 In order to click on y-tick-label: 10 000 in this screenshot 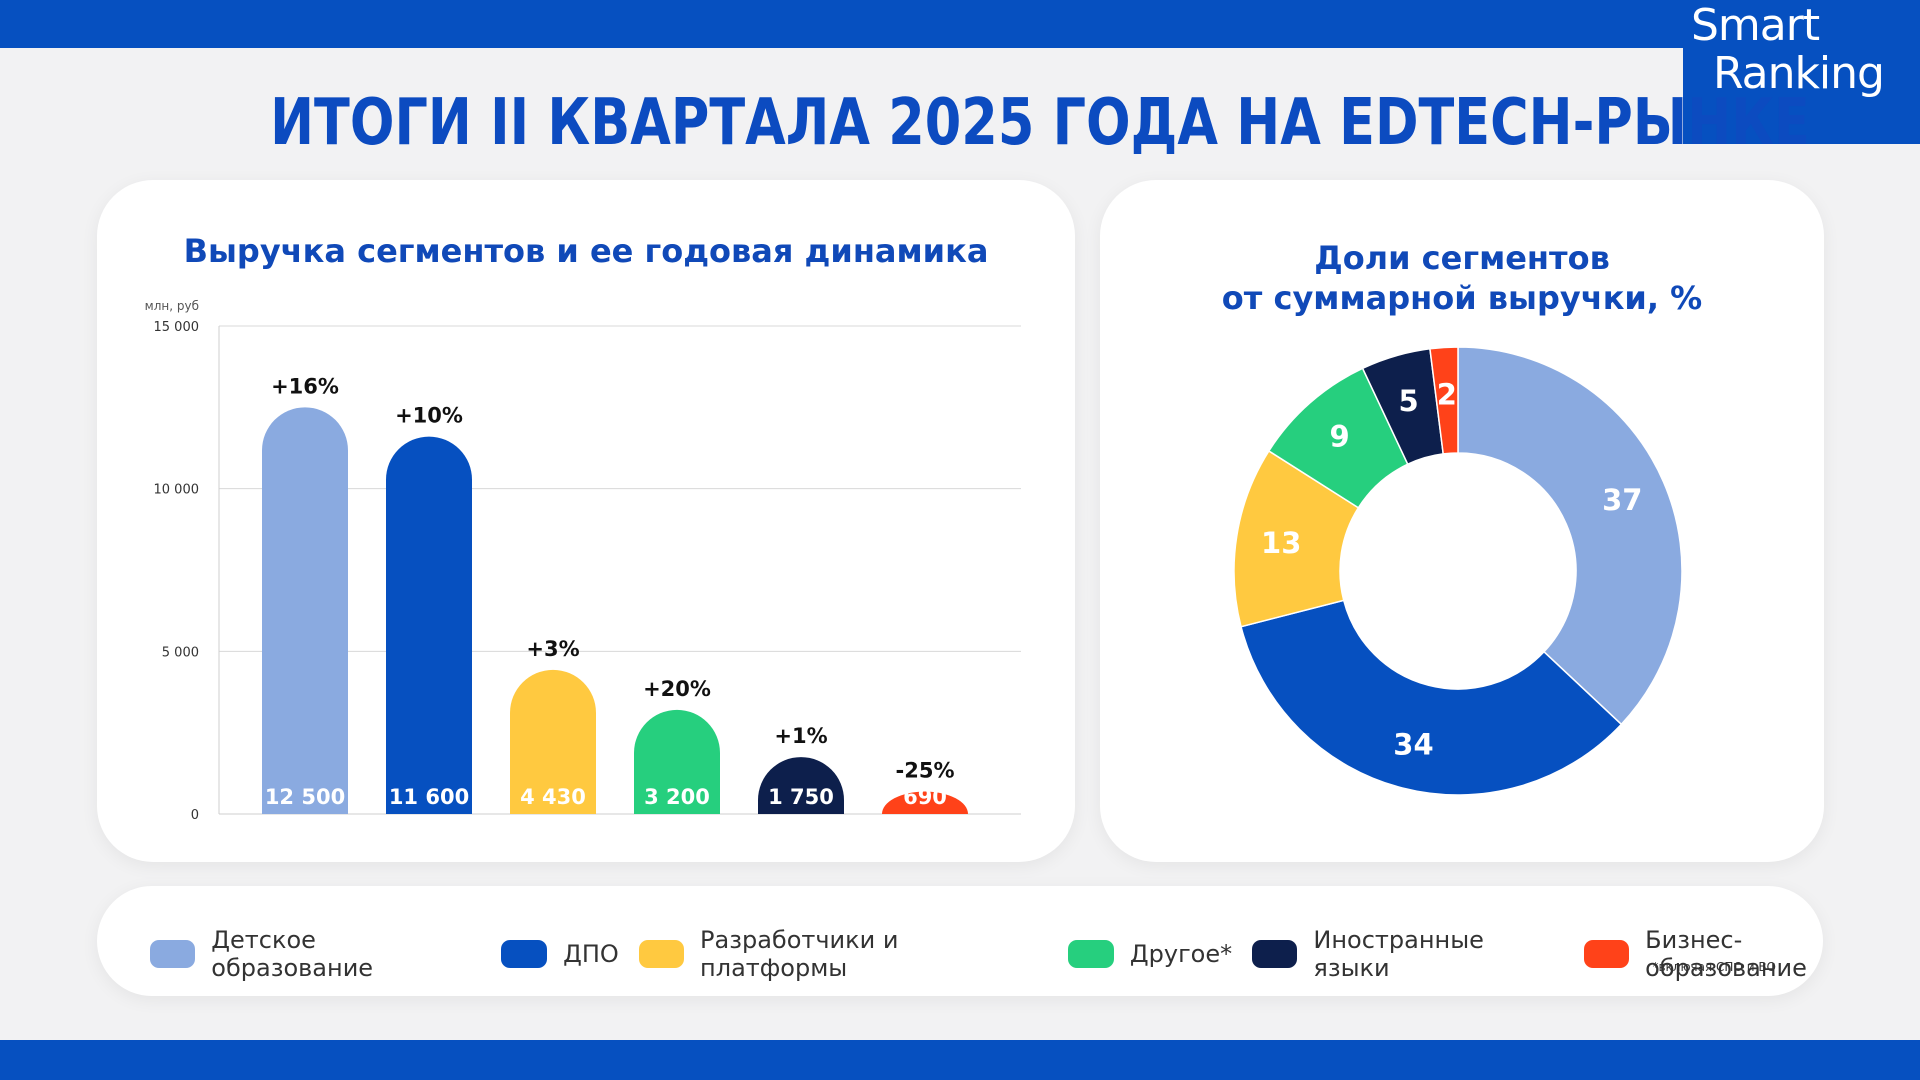, I will do `click(177, 490)`.